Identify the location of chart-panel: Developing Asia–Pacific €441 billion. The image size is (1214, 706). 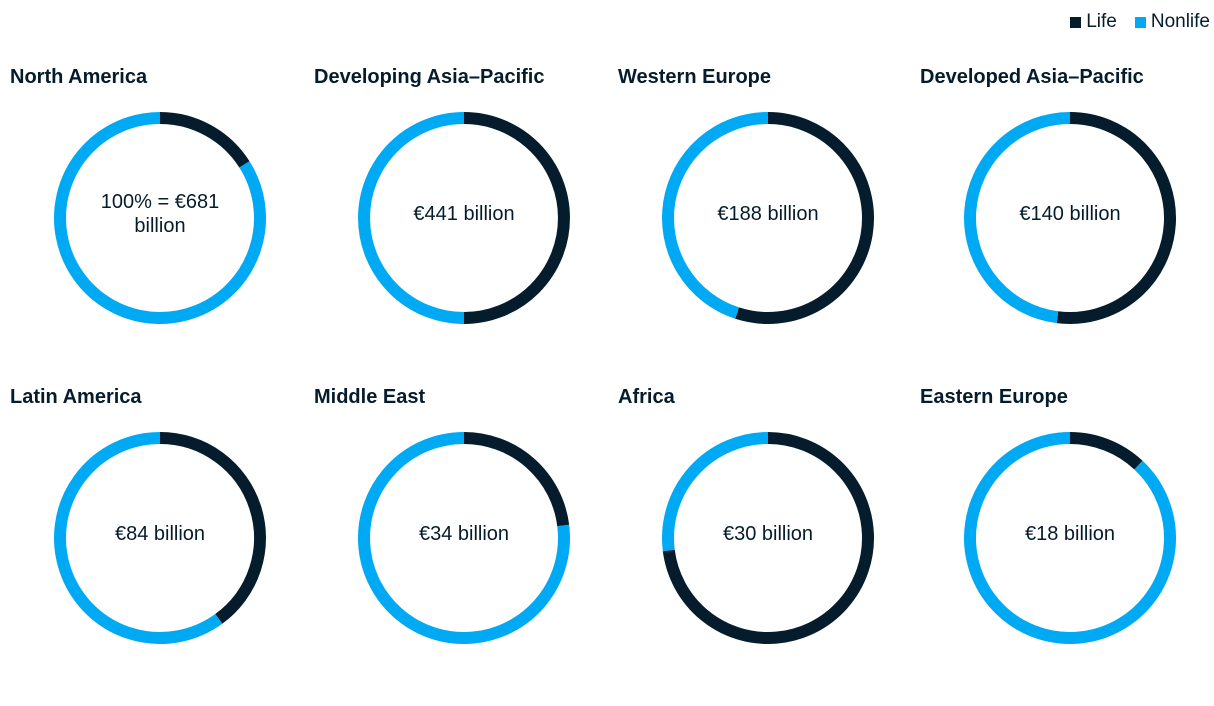
(466, 226).